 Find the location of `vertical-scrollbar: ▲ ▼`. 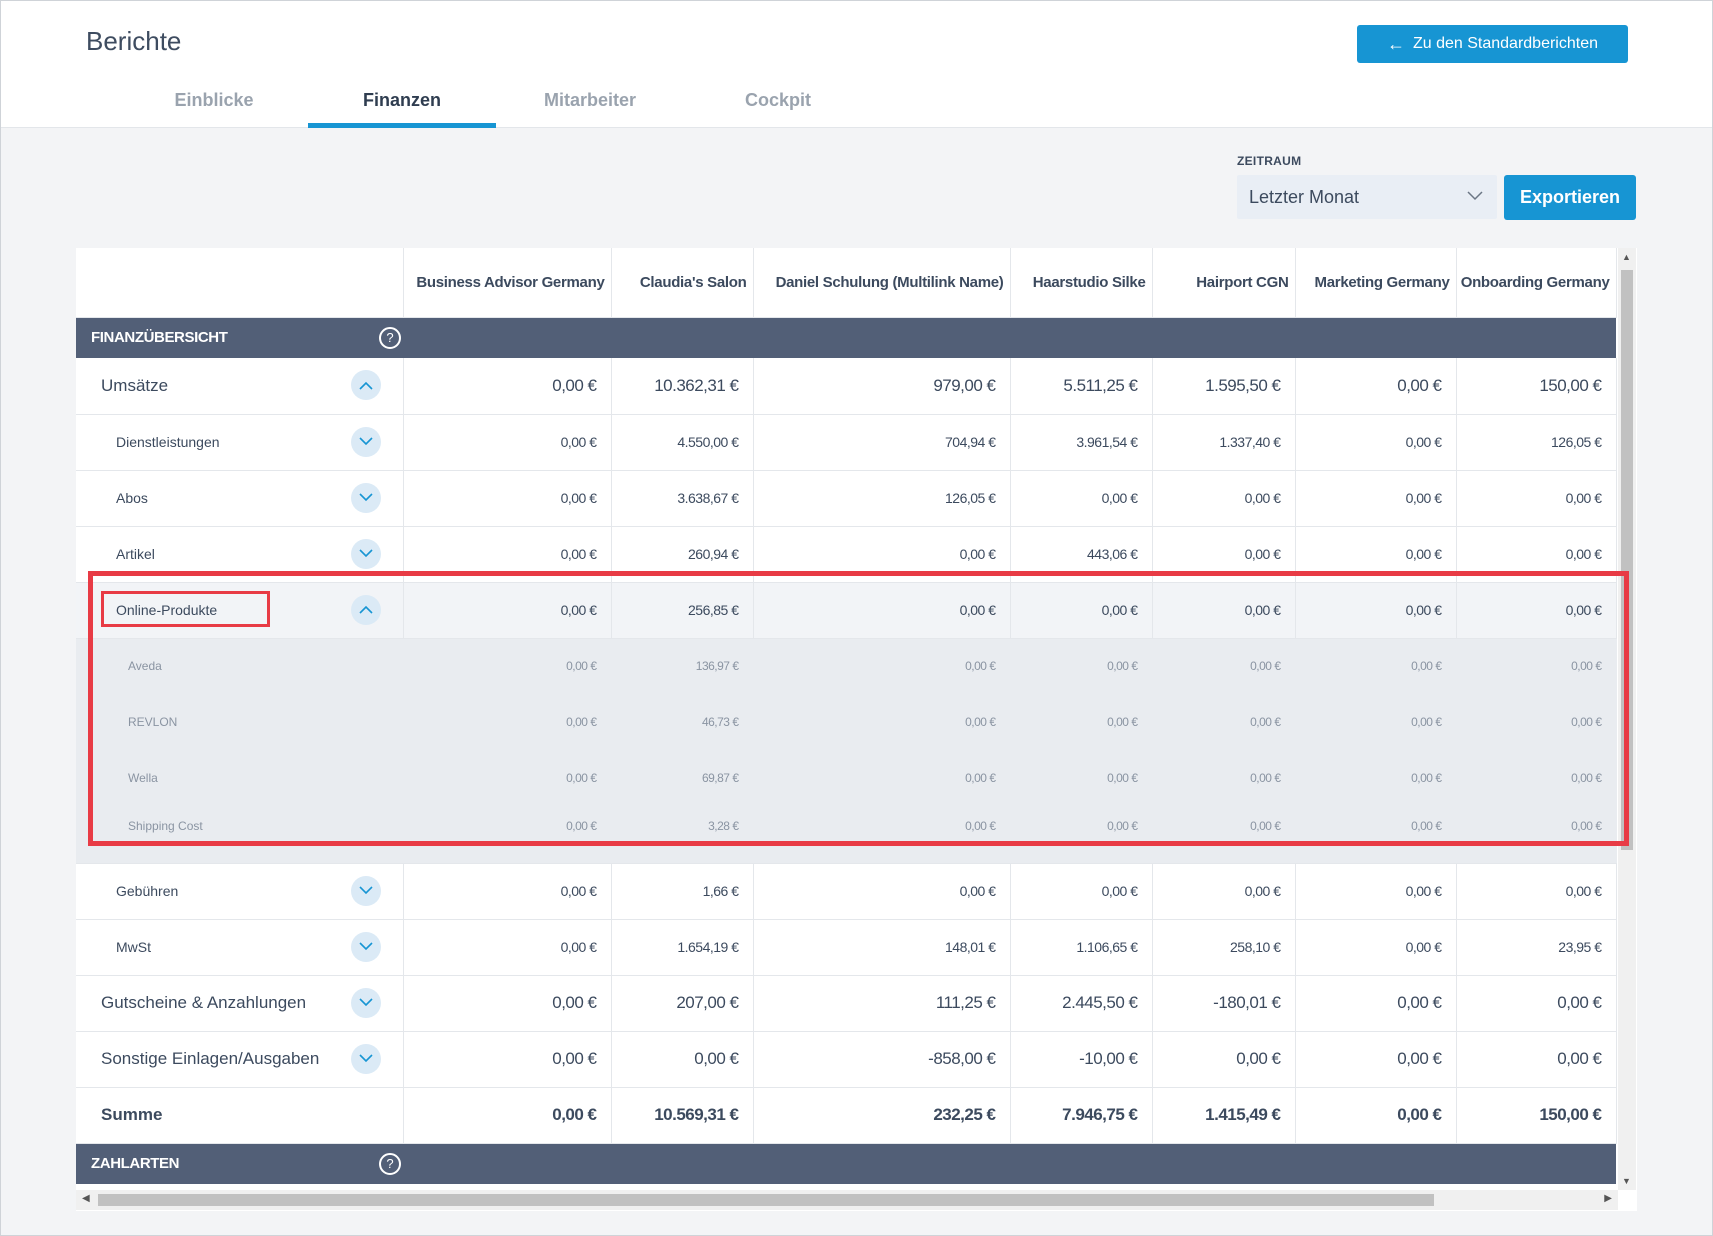

vertical-scrollbar: ▲ ▼ is located at coordinates (1627, 719).